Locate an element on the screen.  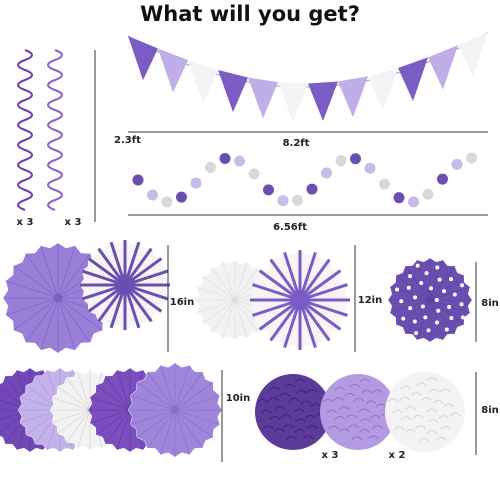
swirl is located at coordinates (55, 130).